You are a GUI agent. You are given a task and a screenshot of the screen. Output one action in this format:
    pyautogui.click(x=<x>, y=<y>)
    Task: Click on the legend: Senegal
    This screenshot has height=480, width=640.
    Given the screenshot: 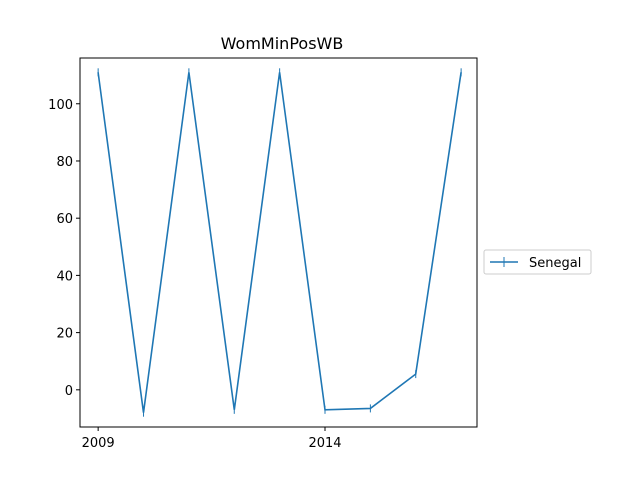 What is the action you would take?
    pyautogui.click(x=537, y=262)
    